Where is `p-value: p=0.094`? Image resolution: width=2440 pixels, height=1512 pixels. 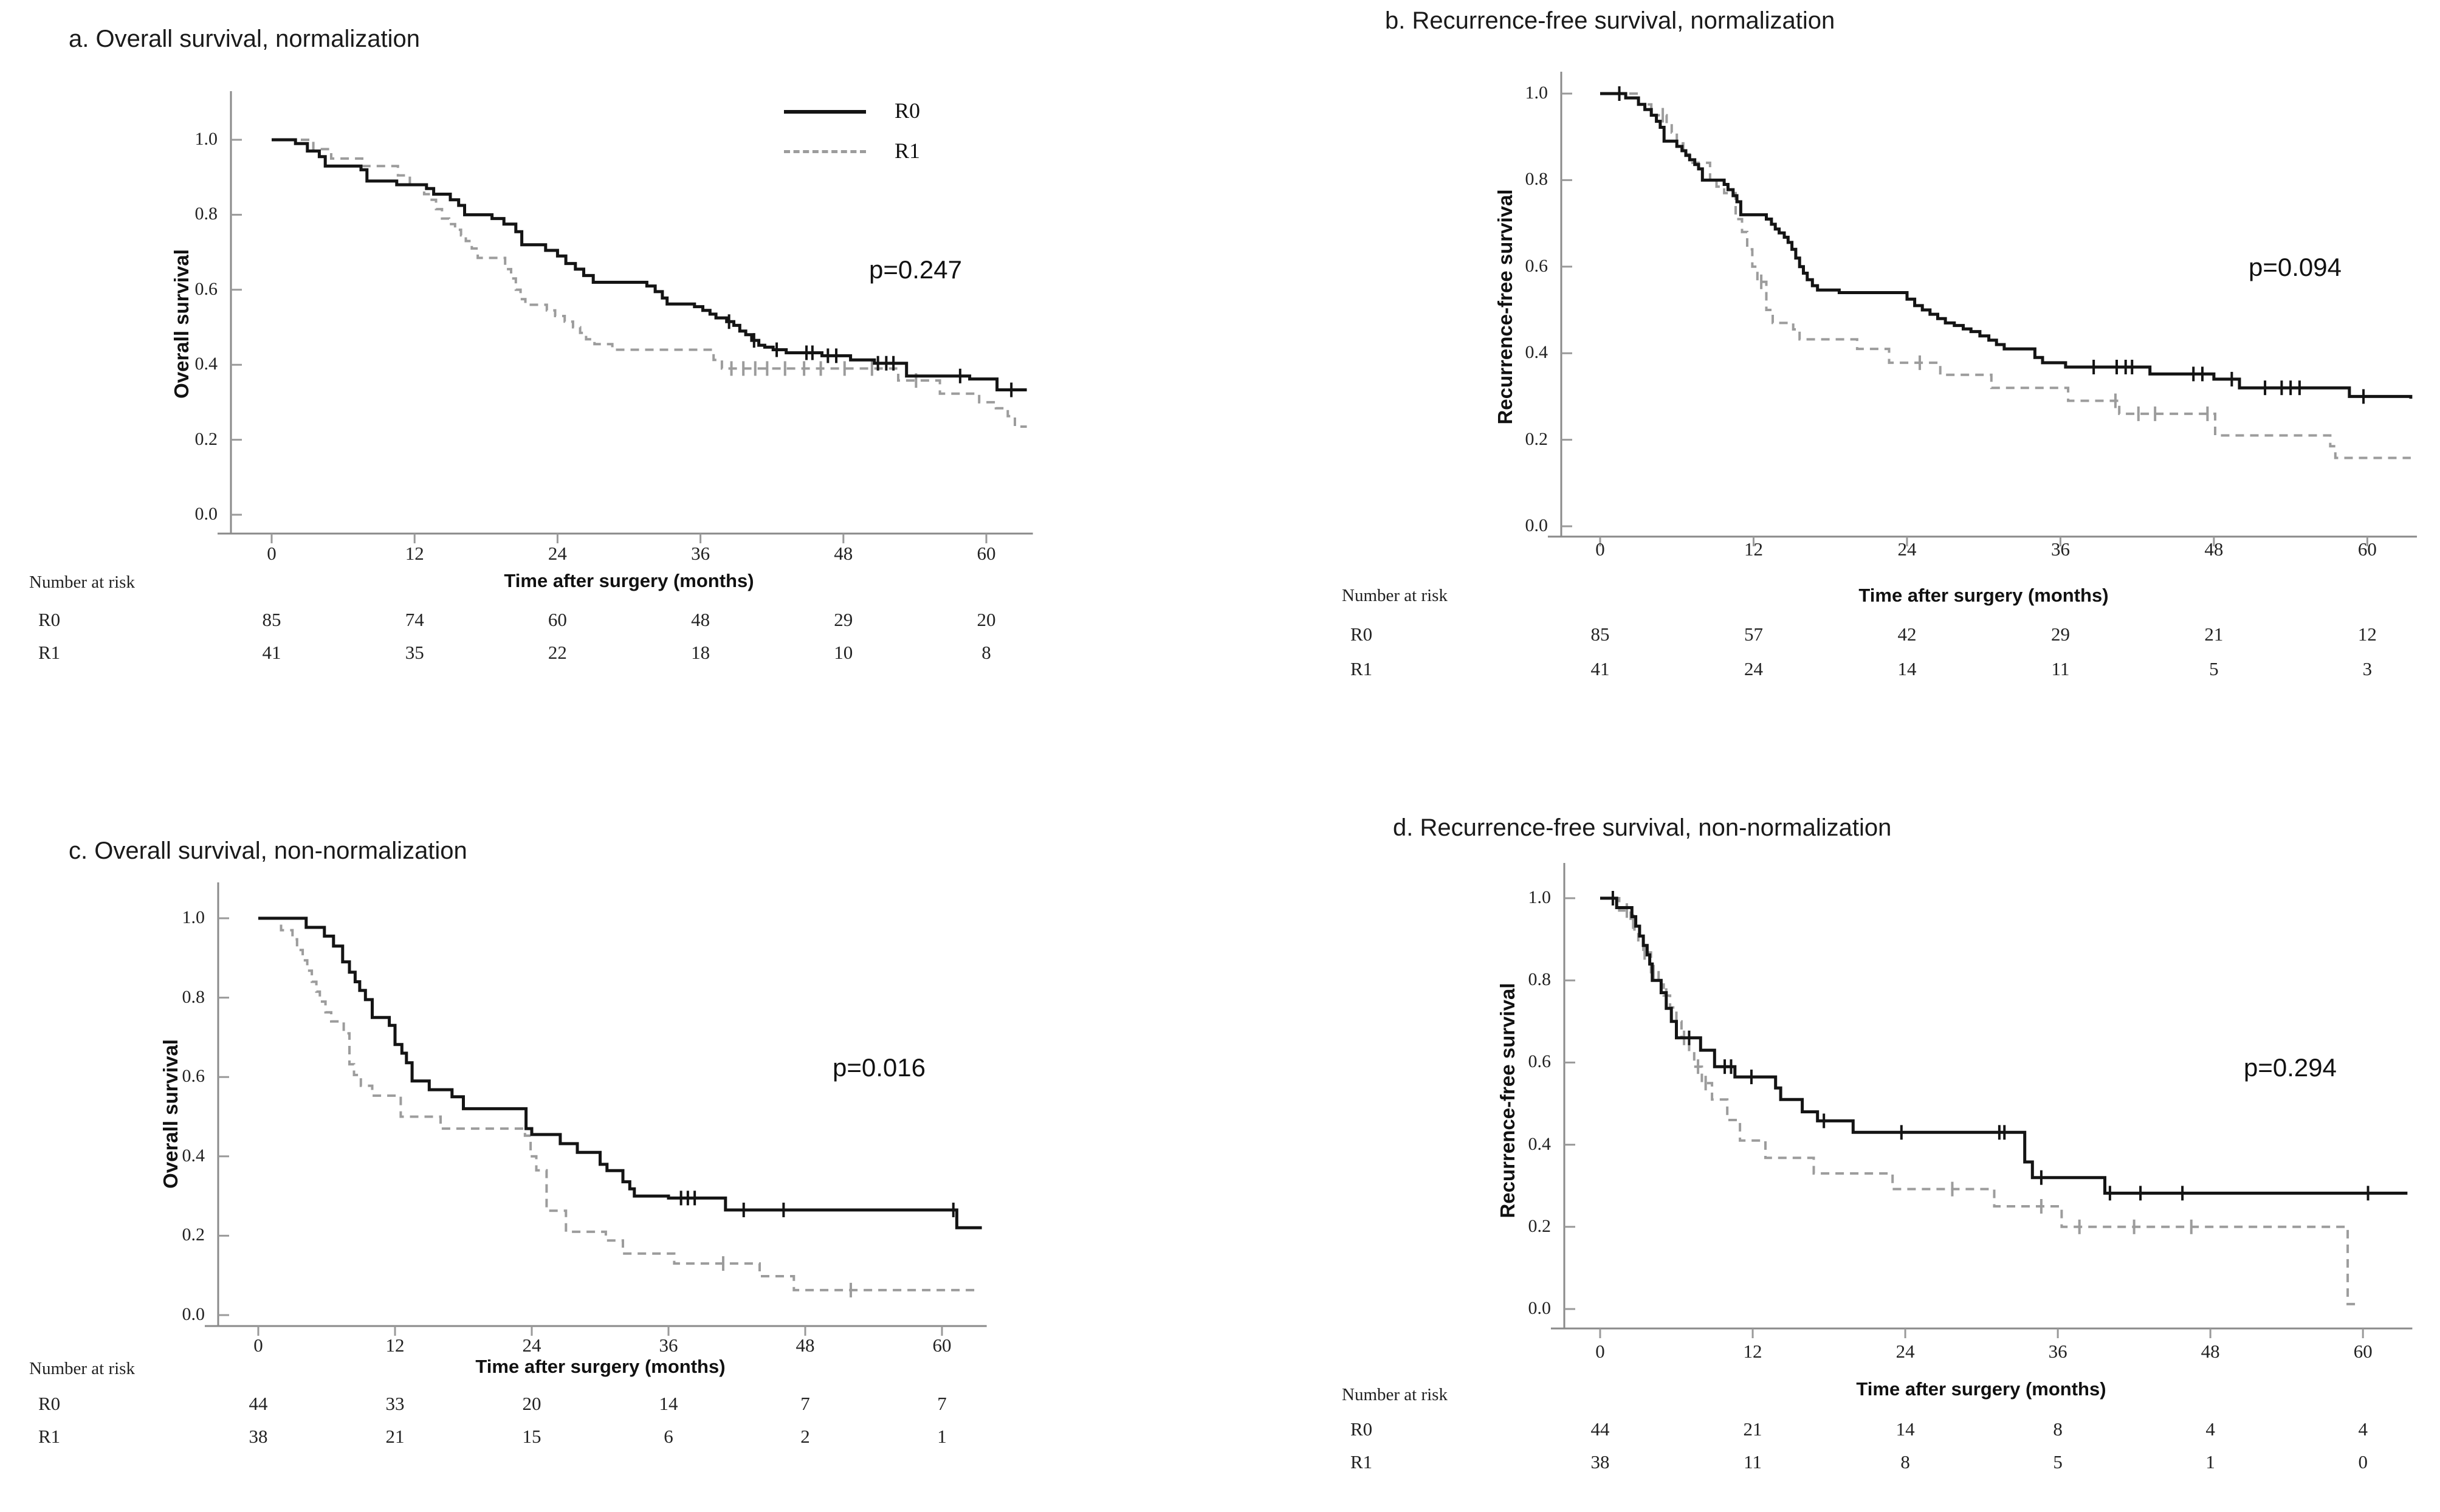 p-value: p=0.094 is located at coordinates (2295, 267).